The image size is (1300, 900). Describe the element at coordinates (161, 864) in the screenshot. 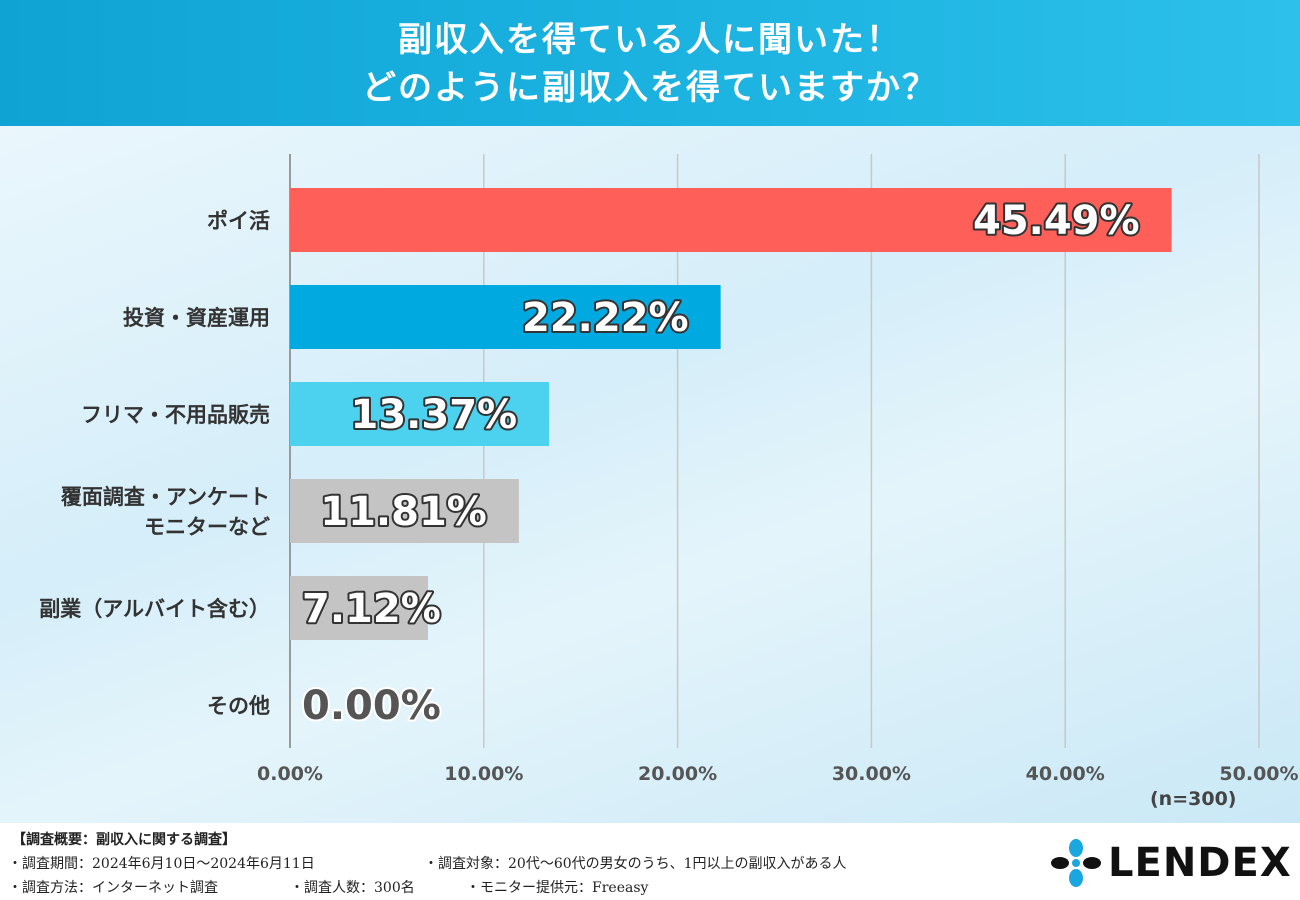

I see `footer-period: ・調査期間：2024年6月10日～2024年6月11日` at that location.